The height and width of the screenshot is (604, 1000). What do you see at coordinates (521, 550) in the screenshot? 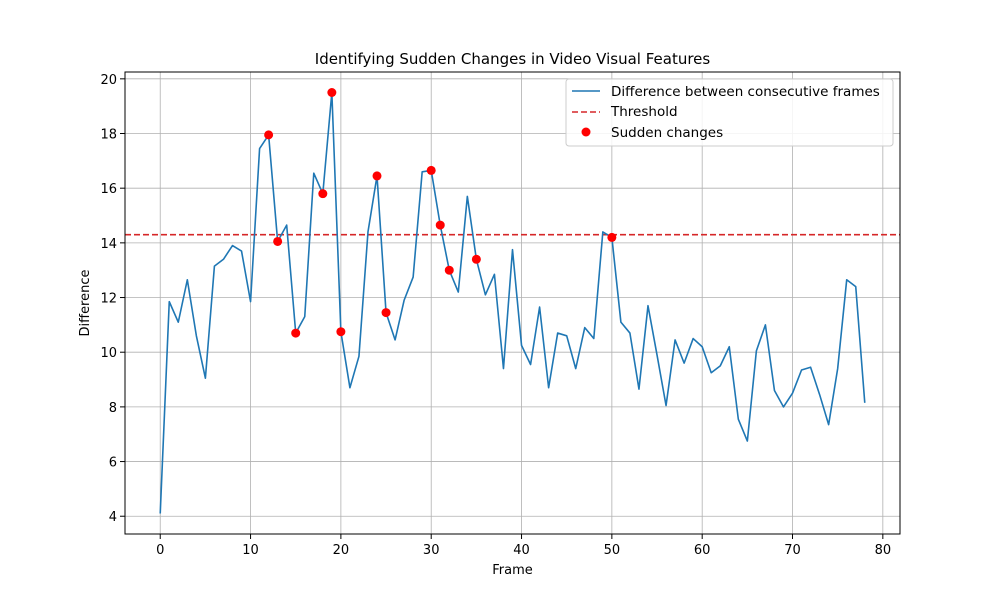
I see `x-tick-label: 40` at bounding box center [521, 550].